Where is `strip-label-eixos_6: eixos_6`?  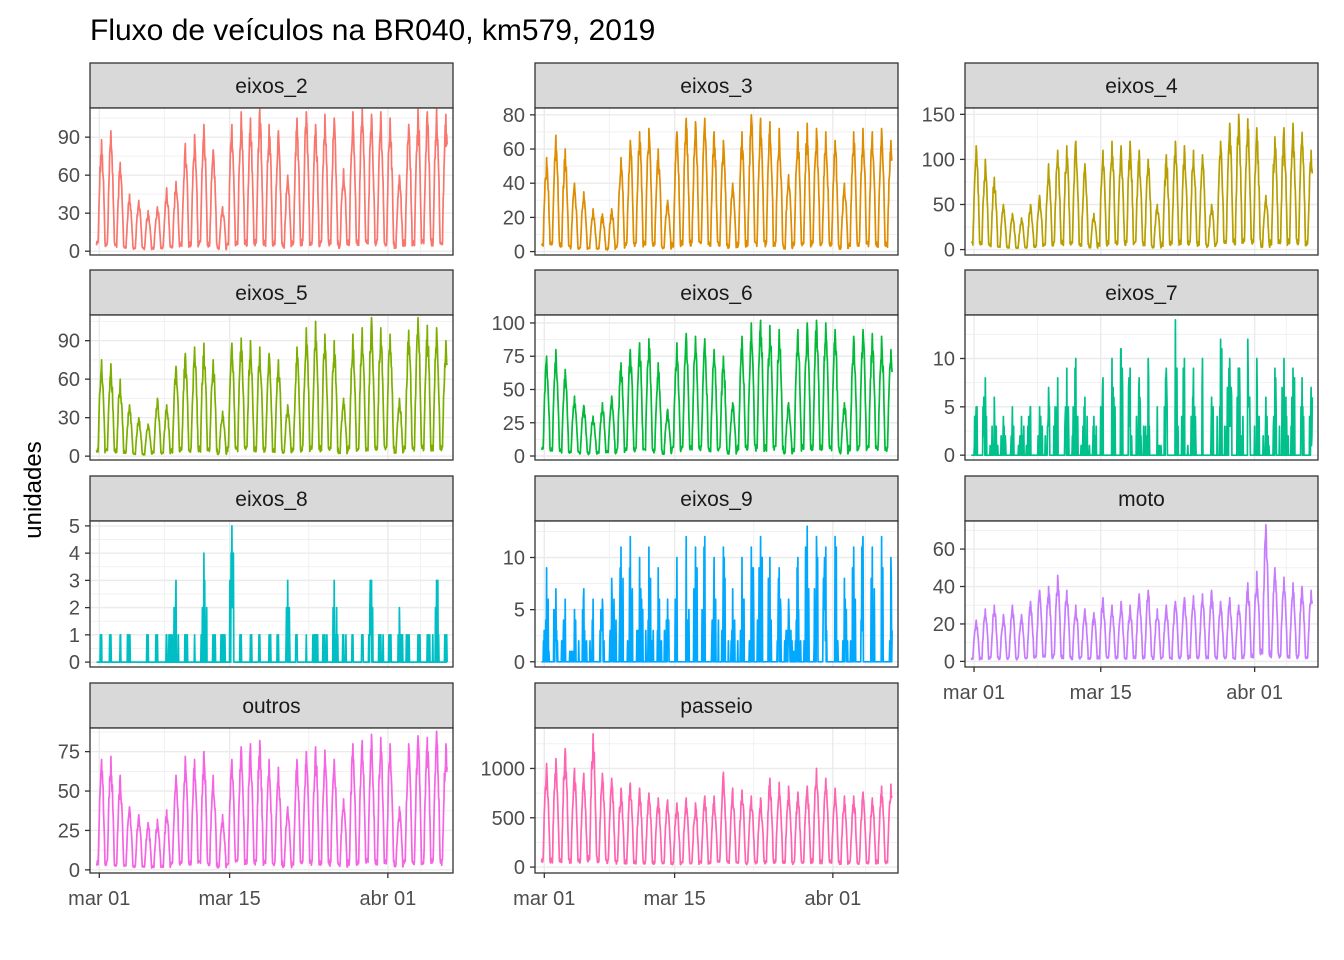 strip-label-eixos_6: eixos_6 is located at coordinates (716, 293).